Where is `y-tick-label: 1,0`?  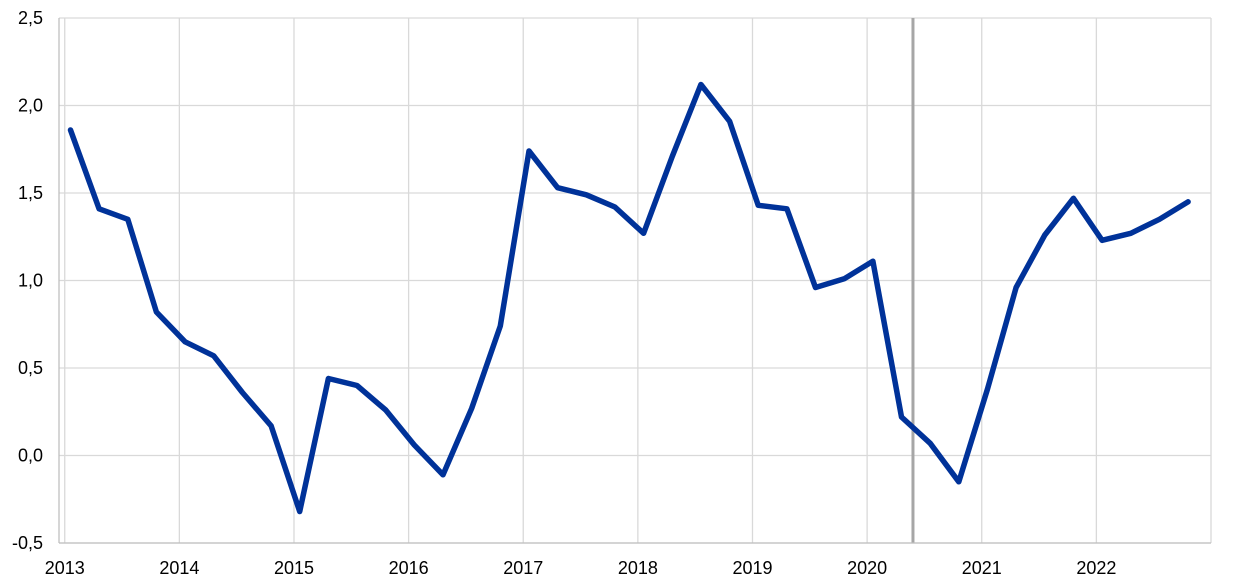
y-tick-label: 1,0 is located at coordinates (30, 281).